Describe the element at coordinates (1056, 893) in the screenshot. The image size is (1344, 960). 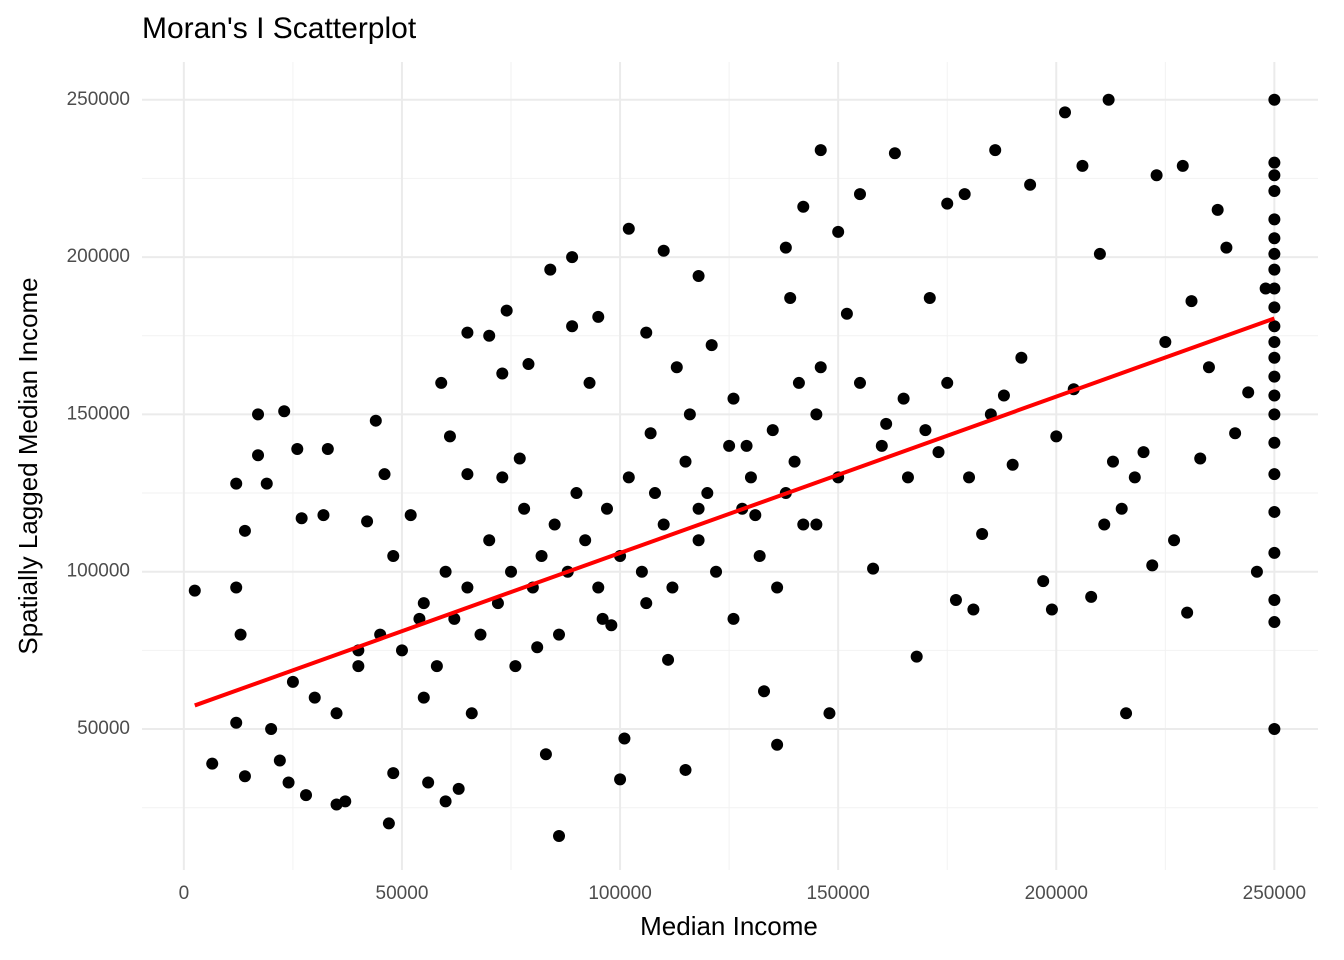
I see `x-tick-label: 200000` at that location.